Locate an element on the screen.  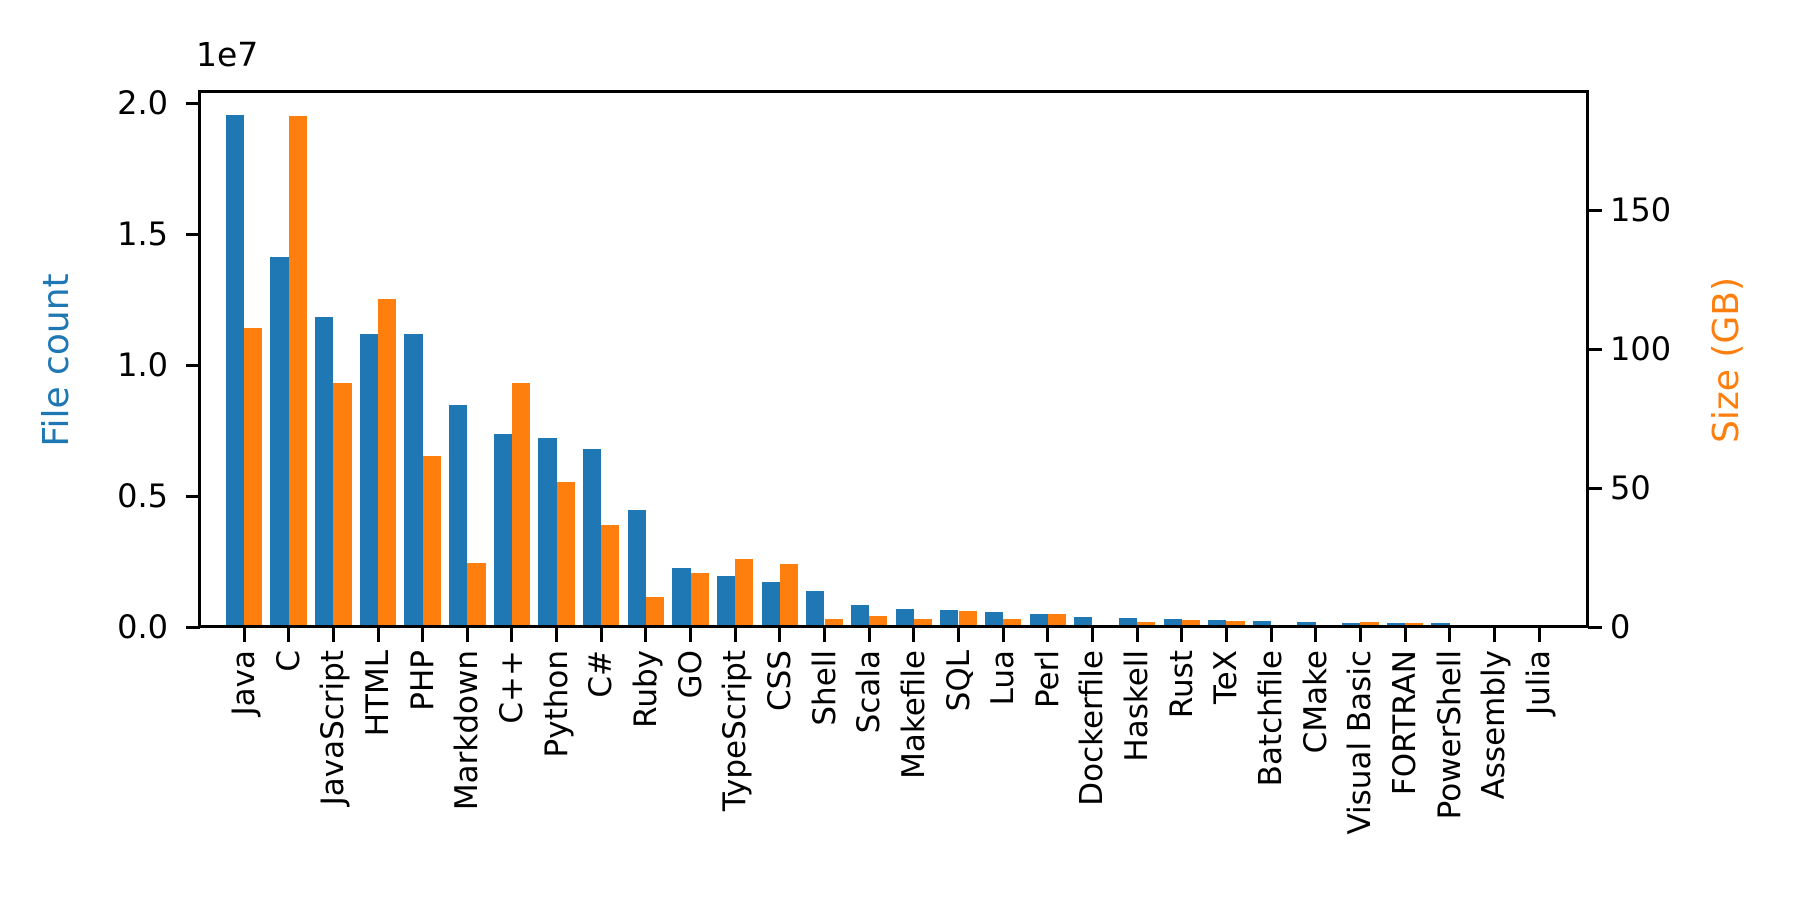
bar-file-count-Makefile is located at coordinates (904, 618).